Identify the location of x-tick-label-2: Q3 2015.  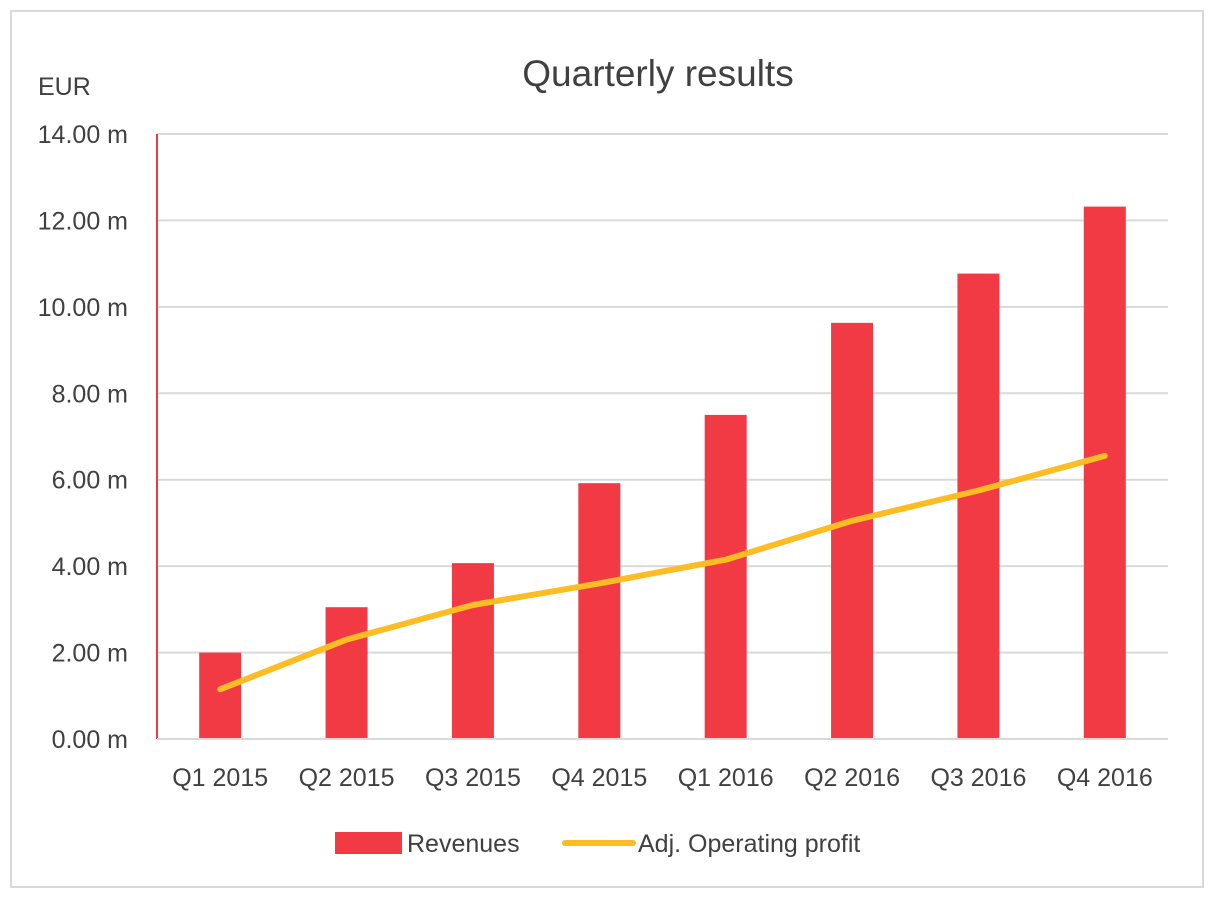
(473, 778).